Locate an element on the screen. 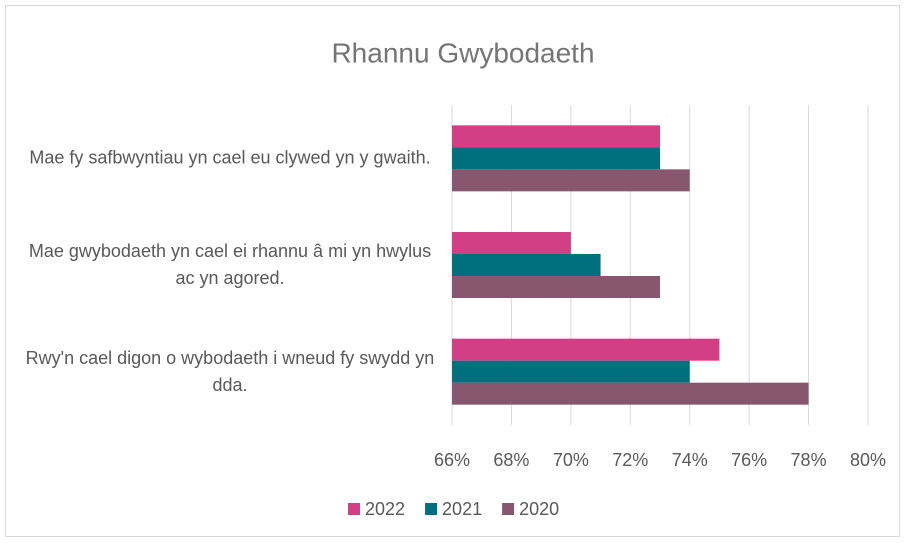  x-tick-label: 72% is located at coordinates (630, 460).